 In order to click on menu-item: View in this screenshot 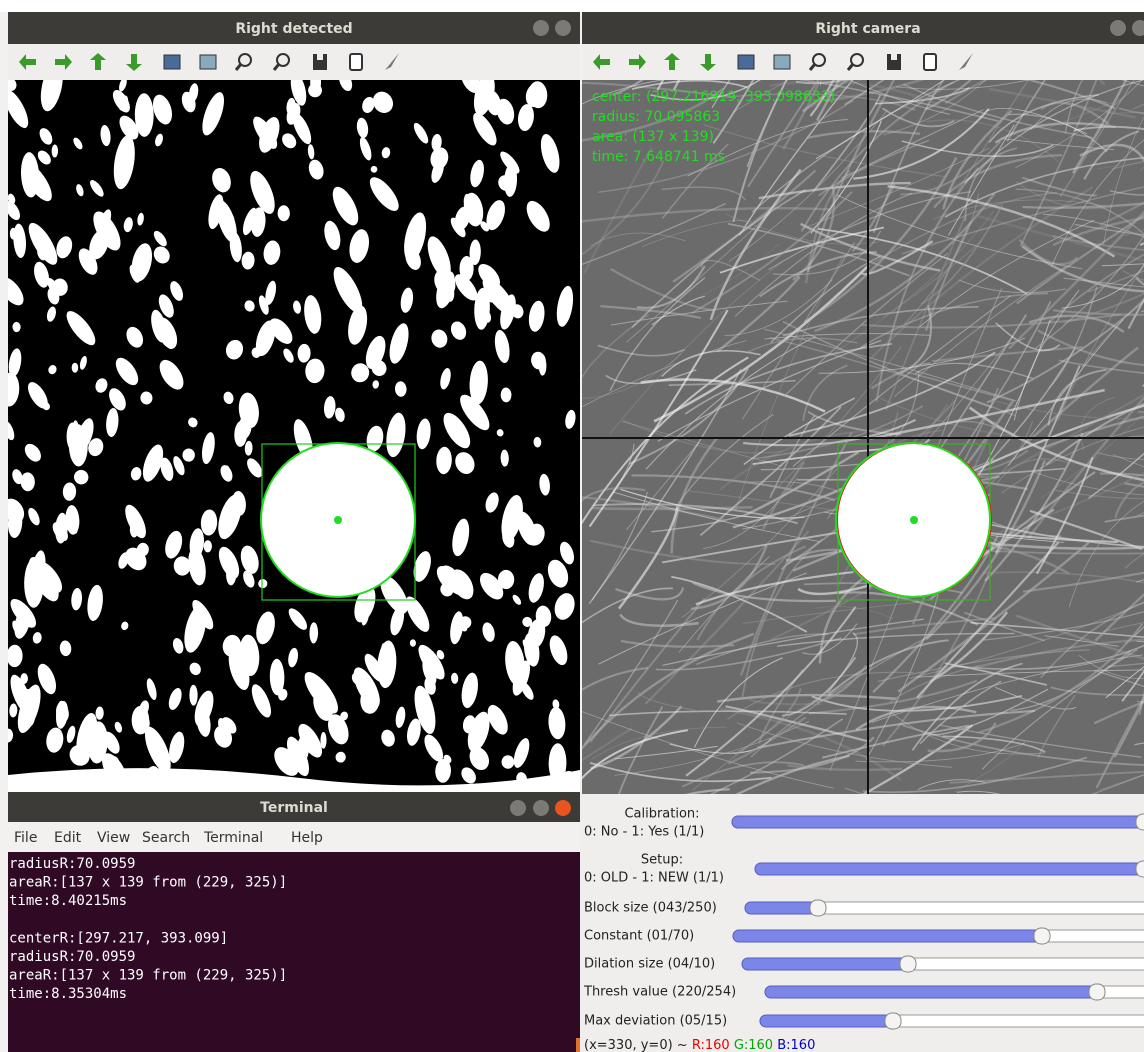, I will do `click(113, 838)`.